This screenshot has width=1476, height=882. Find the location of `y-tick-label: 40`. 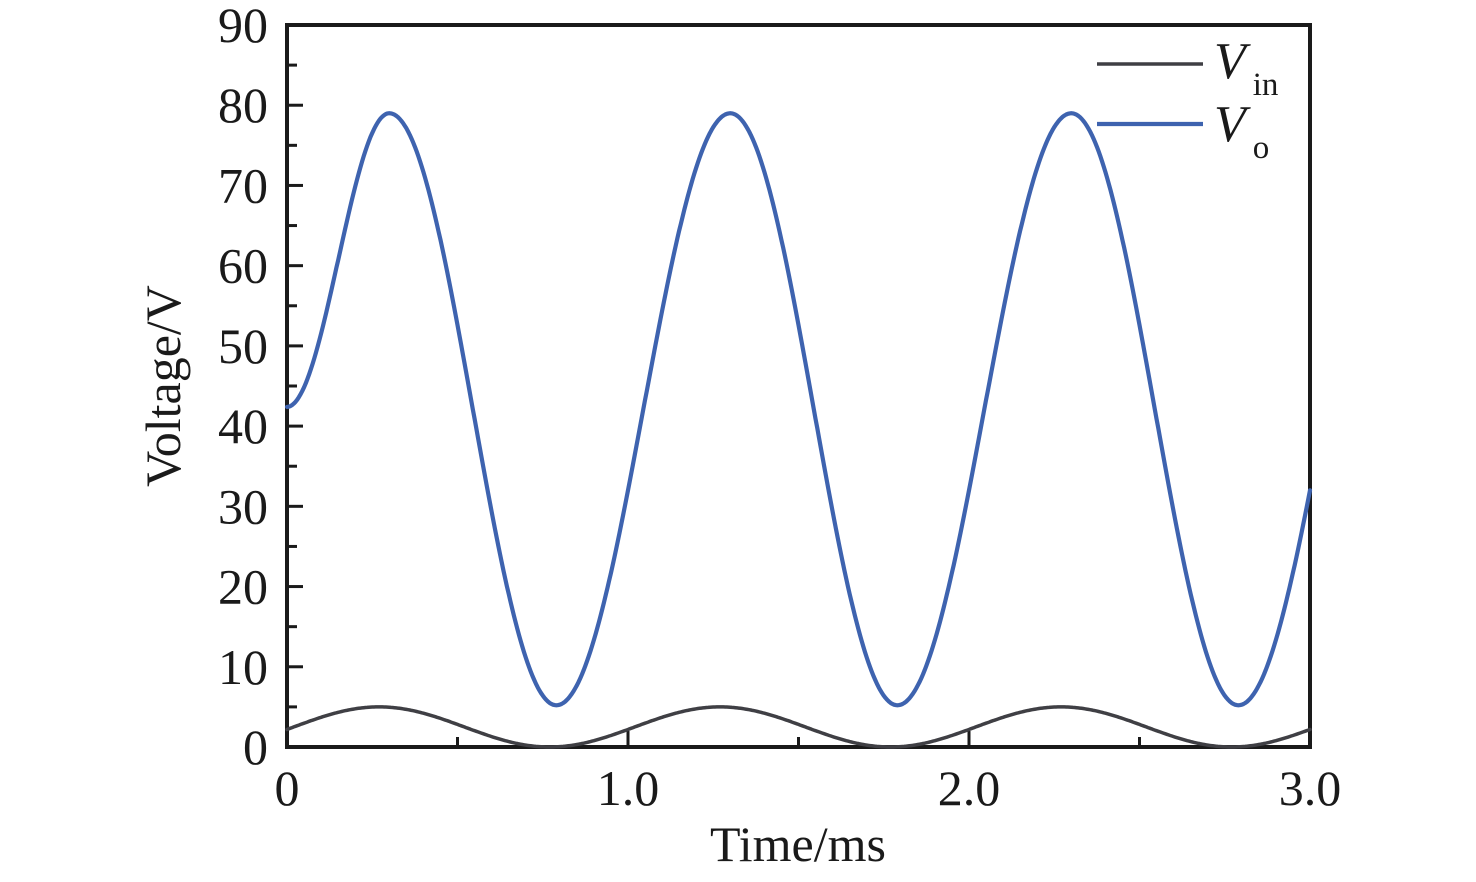

y-tick-label: 40 is located at coordinates (243, 426).